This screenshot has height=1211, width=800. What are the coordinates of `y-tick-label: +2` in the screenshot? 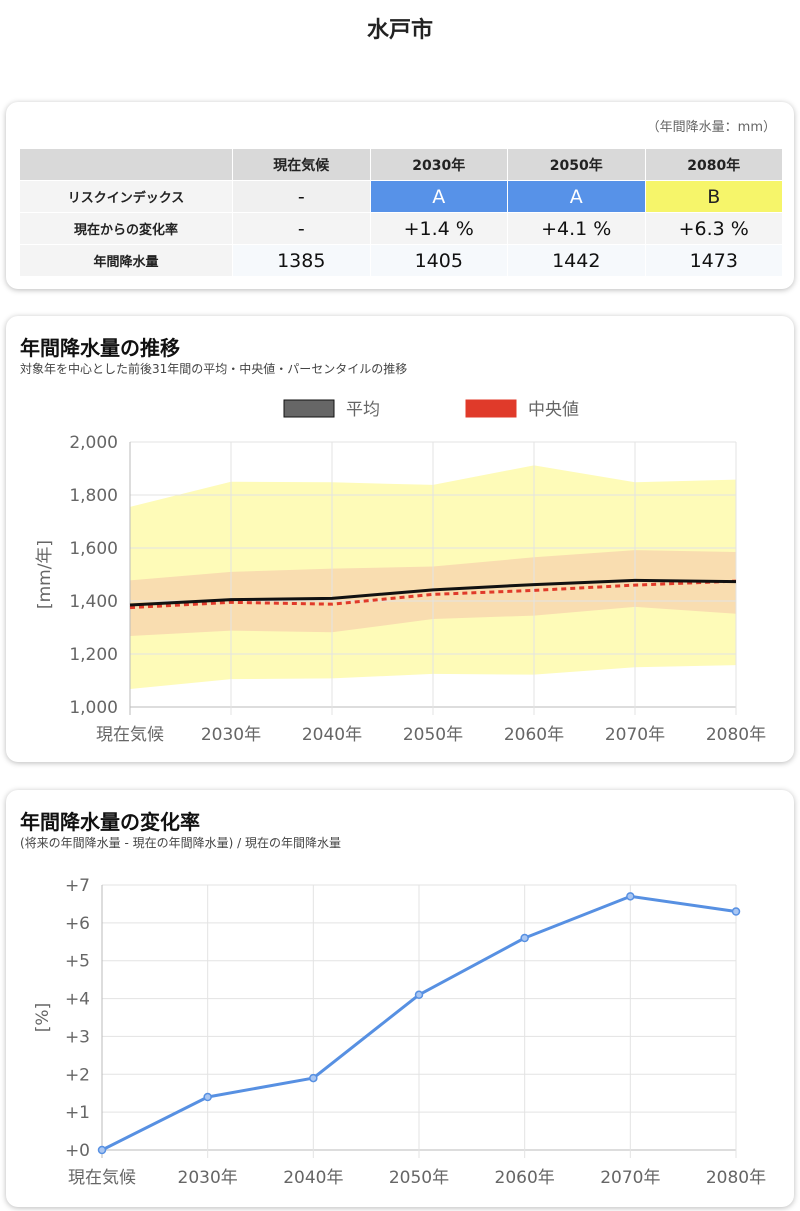 It's located at (77, 1075).